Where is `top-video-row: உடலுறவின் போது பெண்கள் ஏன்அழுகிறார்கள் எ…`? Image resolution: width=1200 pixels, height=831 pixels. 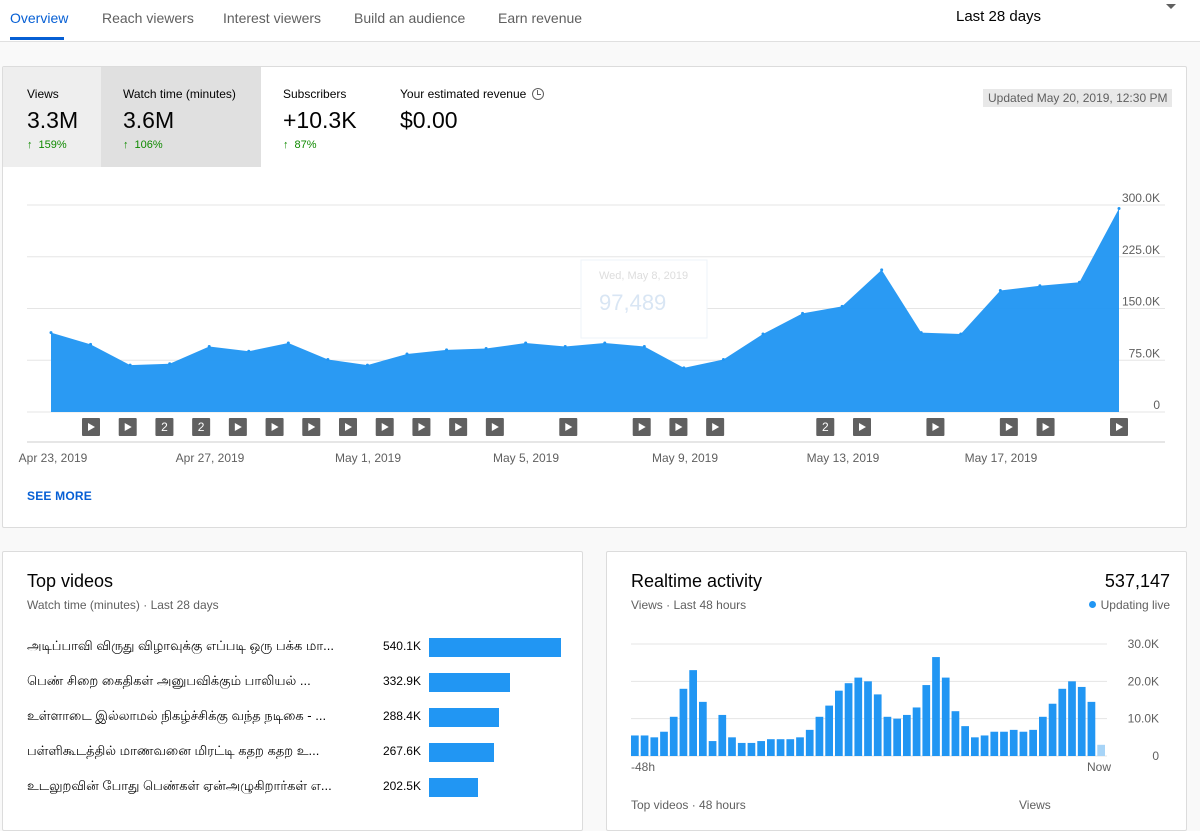 top-video-row: உடலுறவின் போது பெண்கள் ஏன்அழுகிறார்கள் எ… is located at coordinates (297, 789).